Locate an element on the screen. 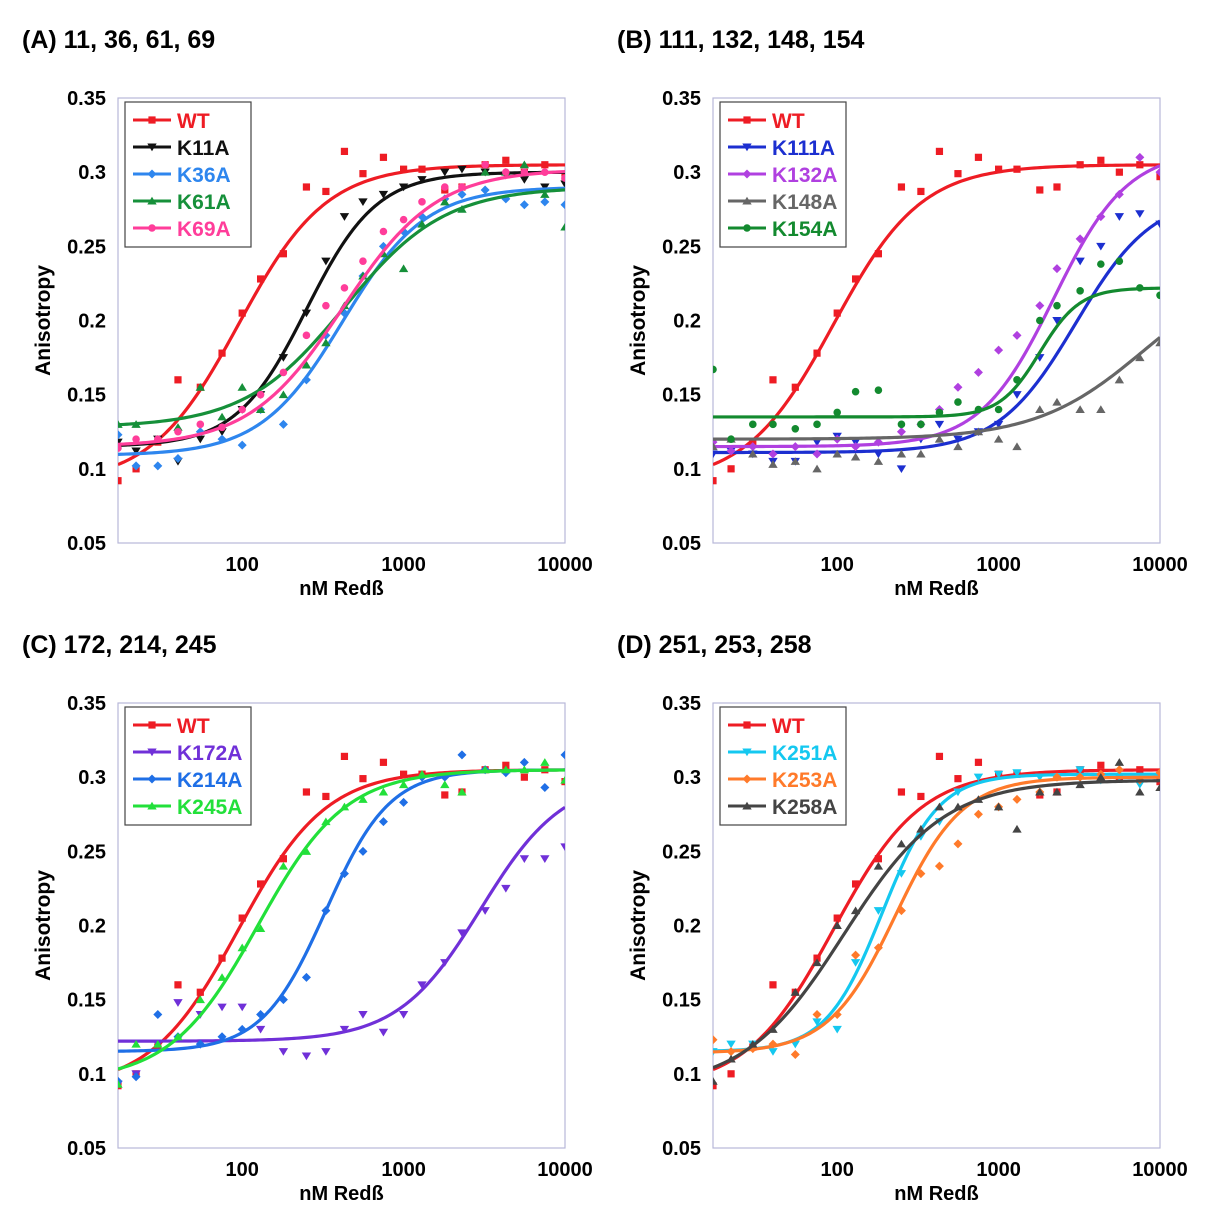 Image resolution: width=1210 pixels, height=1220 pixels. y-tick-label: 0.2 is located at coordinates (687, 927).